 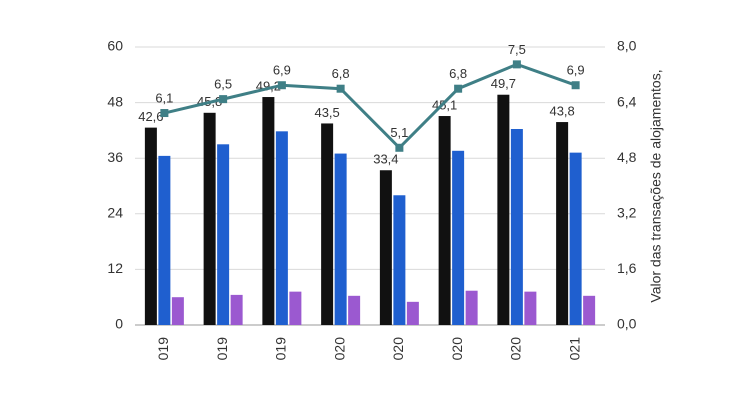 What do you see at coordinates (115, 46) in the screenshot?
I see `y-tick-label: 60` at bounding box center [115, 46].